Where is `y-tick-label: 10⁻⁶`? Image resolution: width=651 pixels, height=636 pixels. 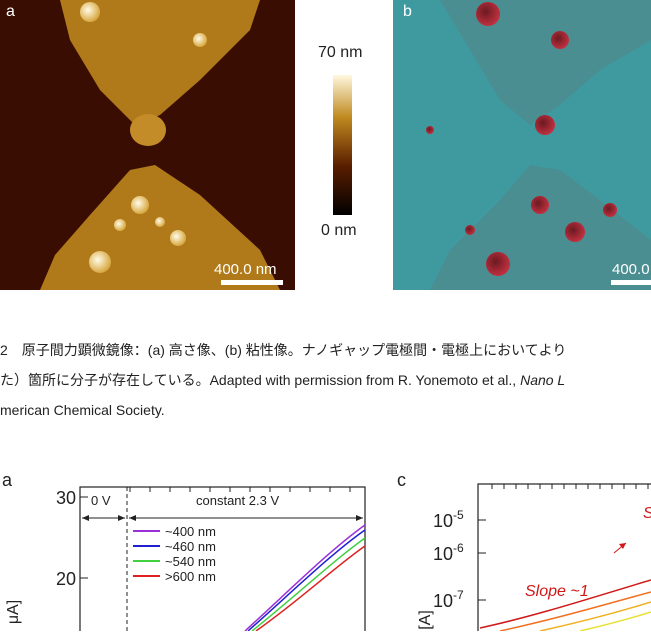
y-tick-label: 10⁻⁶ is located at coordinates (448, 552).